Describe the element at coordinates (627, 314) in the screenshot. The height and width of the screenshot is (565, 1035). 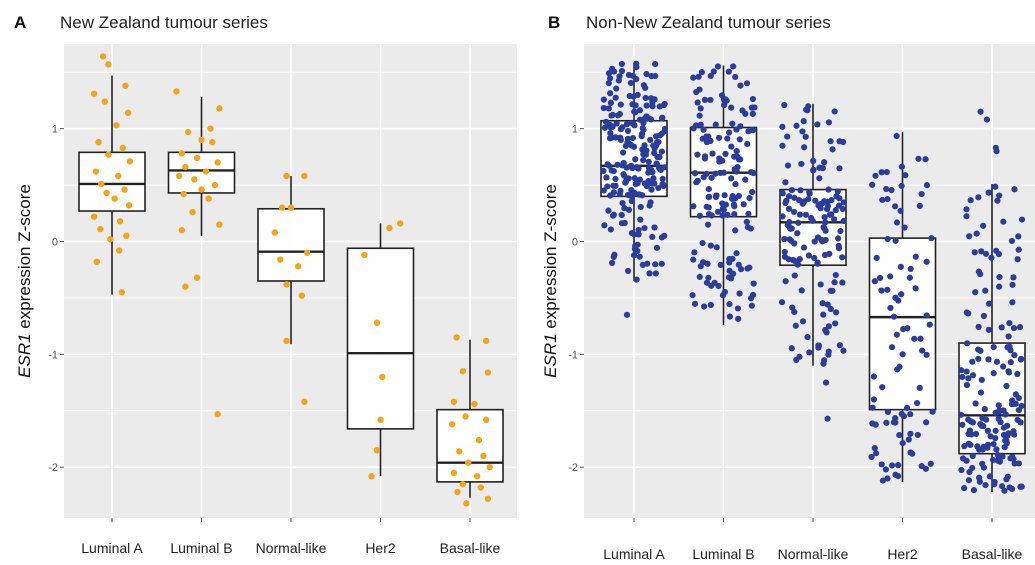
I see `outlier-point` at that location.